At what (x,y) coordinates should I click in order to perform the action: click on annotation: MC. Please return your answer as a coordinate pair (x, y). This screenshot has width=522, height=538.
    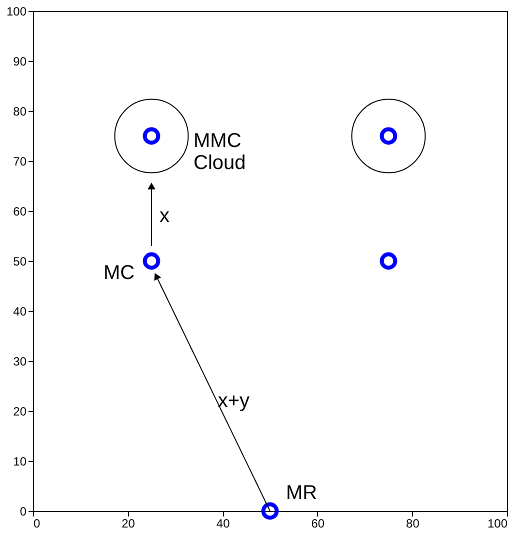
    Looking at the image, I should click on (119, 273).